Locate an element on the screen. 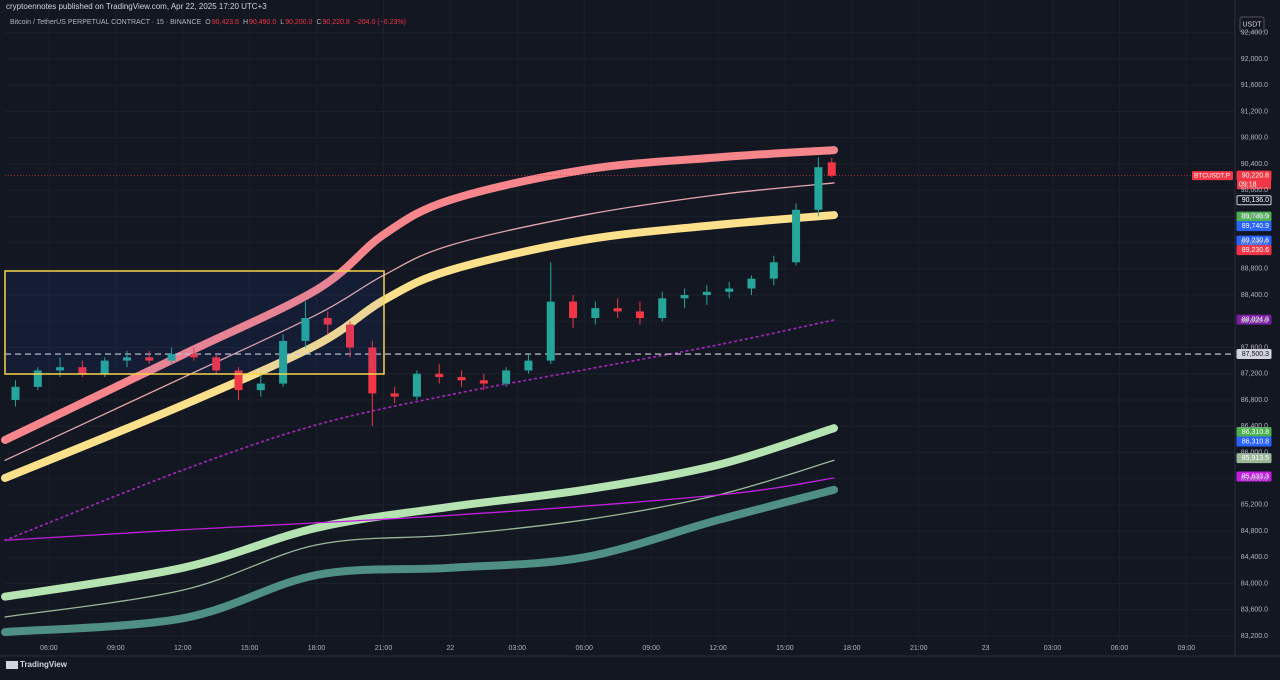 The image size is (1280, 680). y-tick-label: 88,000.0 is located at coordinates (1254, 321).